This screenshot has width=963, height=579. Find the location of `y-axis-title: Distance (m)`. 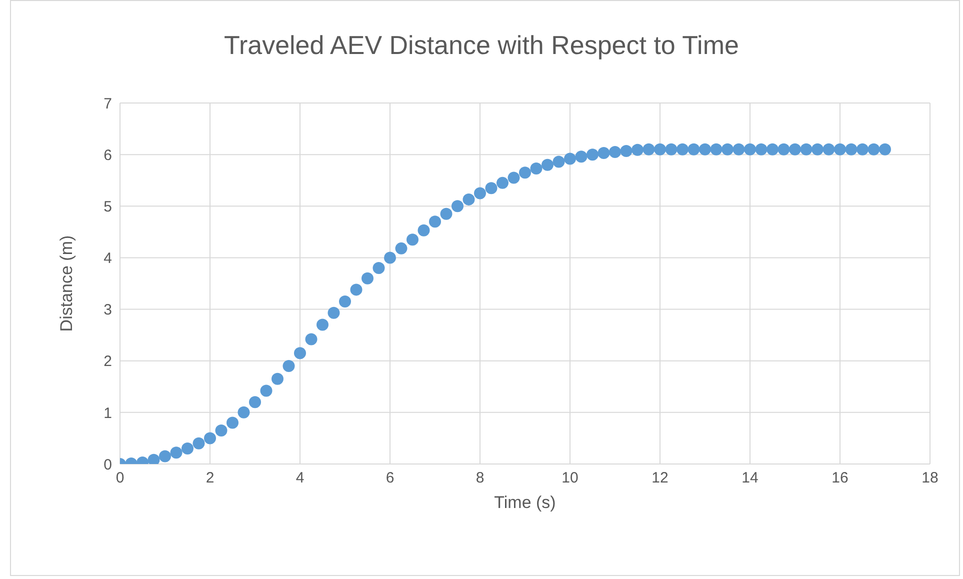

y-axis-title: Distance (m) is located at coordinates (66, 283).